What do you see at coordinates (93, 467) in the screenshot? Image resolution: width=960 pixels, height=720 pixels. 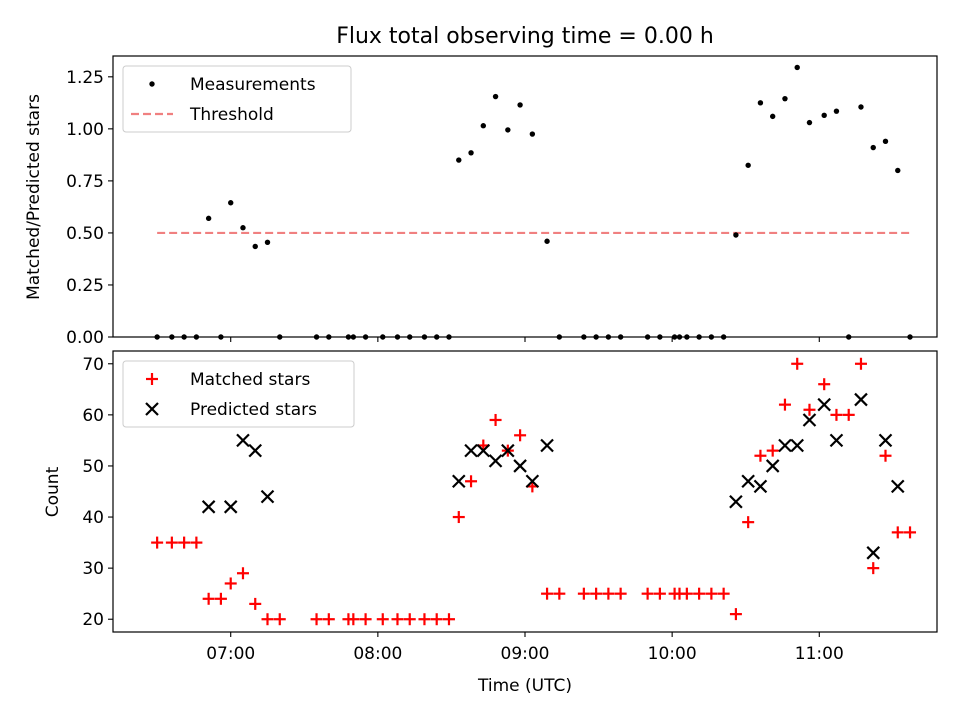 I see `y-tick-label: 50` at bounding box center [93, 467].